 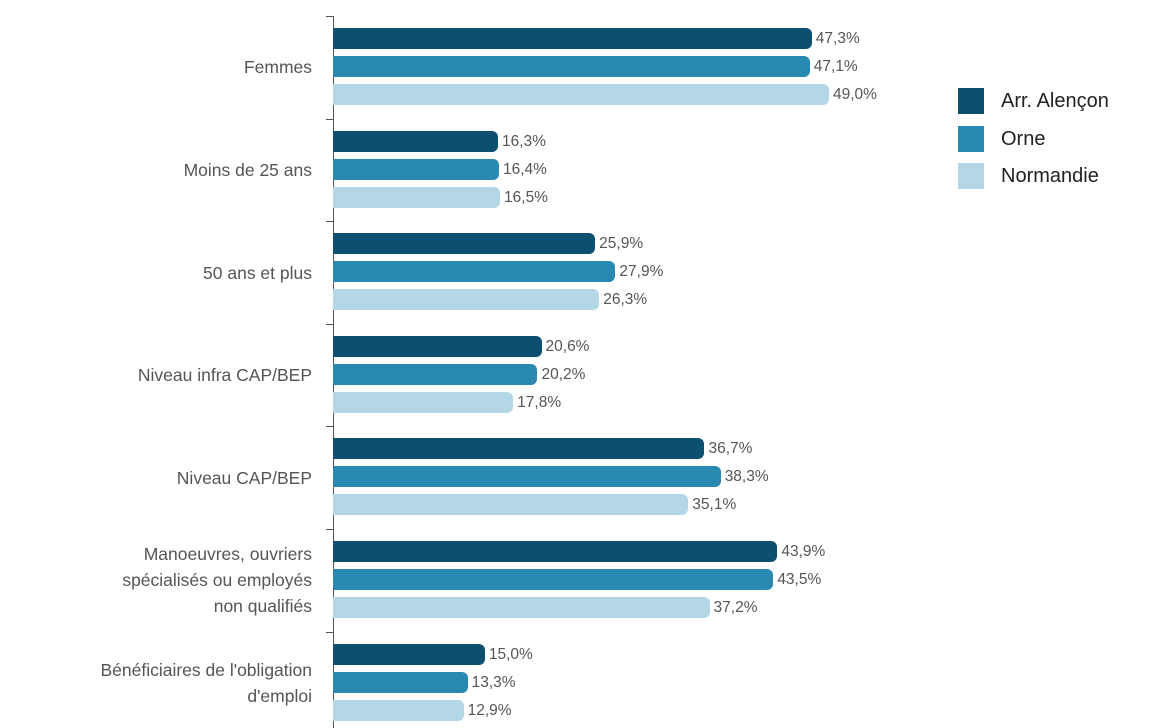 What do you see at coordinates (835, 66) in the screenshot?
I see `value-label: 47,1%` at bounding box center [835, 66].